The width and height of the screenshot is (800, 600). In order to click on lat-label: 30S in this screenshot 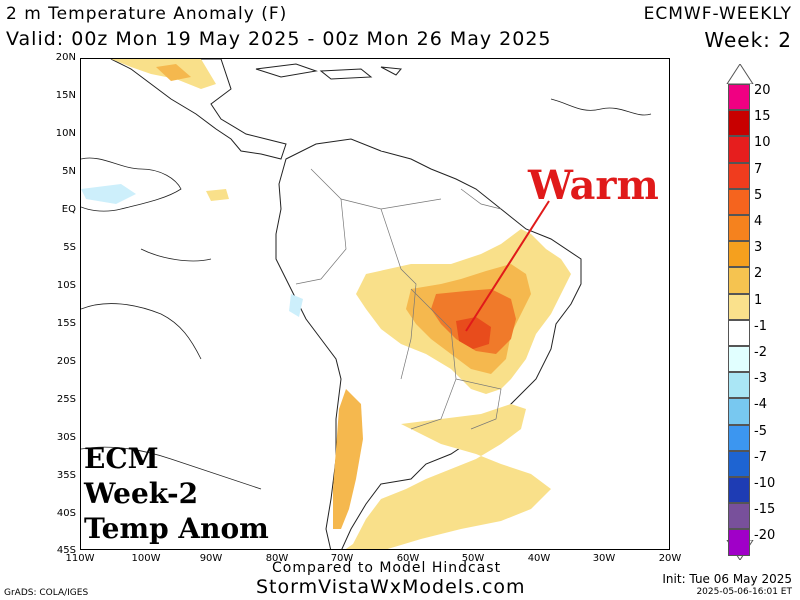, I will do `click(66, 437)`.